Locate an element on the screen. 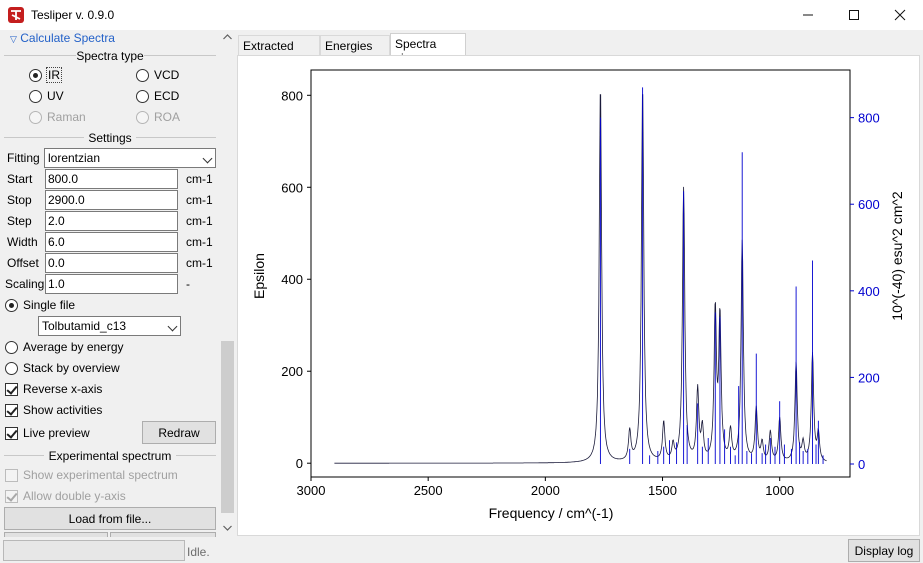 This screenshot has width=923, height=563. y-tick-label: 0 is located at coordinates (299, 463).